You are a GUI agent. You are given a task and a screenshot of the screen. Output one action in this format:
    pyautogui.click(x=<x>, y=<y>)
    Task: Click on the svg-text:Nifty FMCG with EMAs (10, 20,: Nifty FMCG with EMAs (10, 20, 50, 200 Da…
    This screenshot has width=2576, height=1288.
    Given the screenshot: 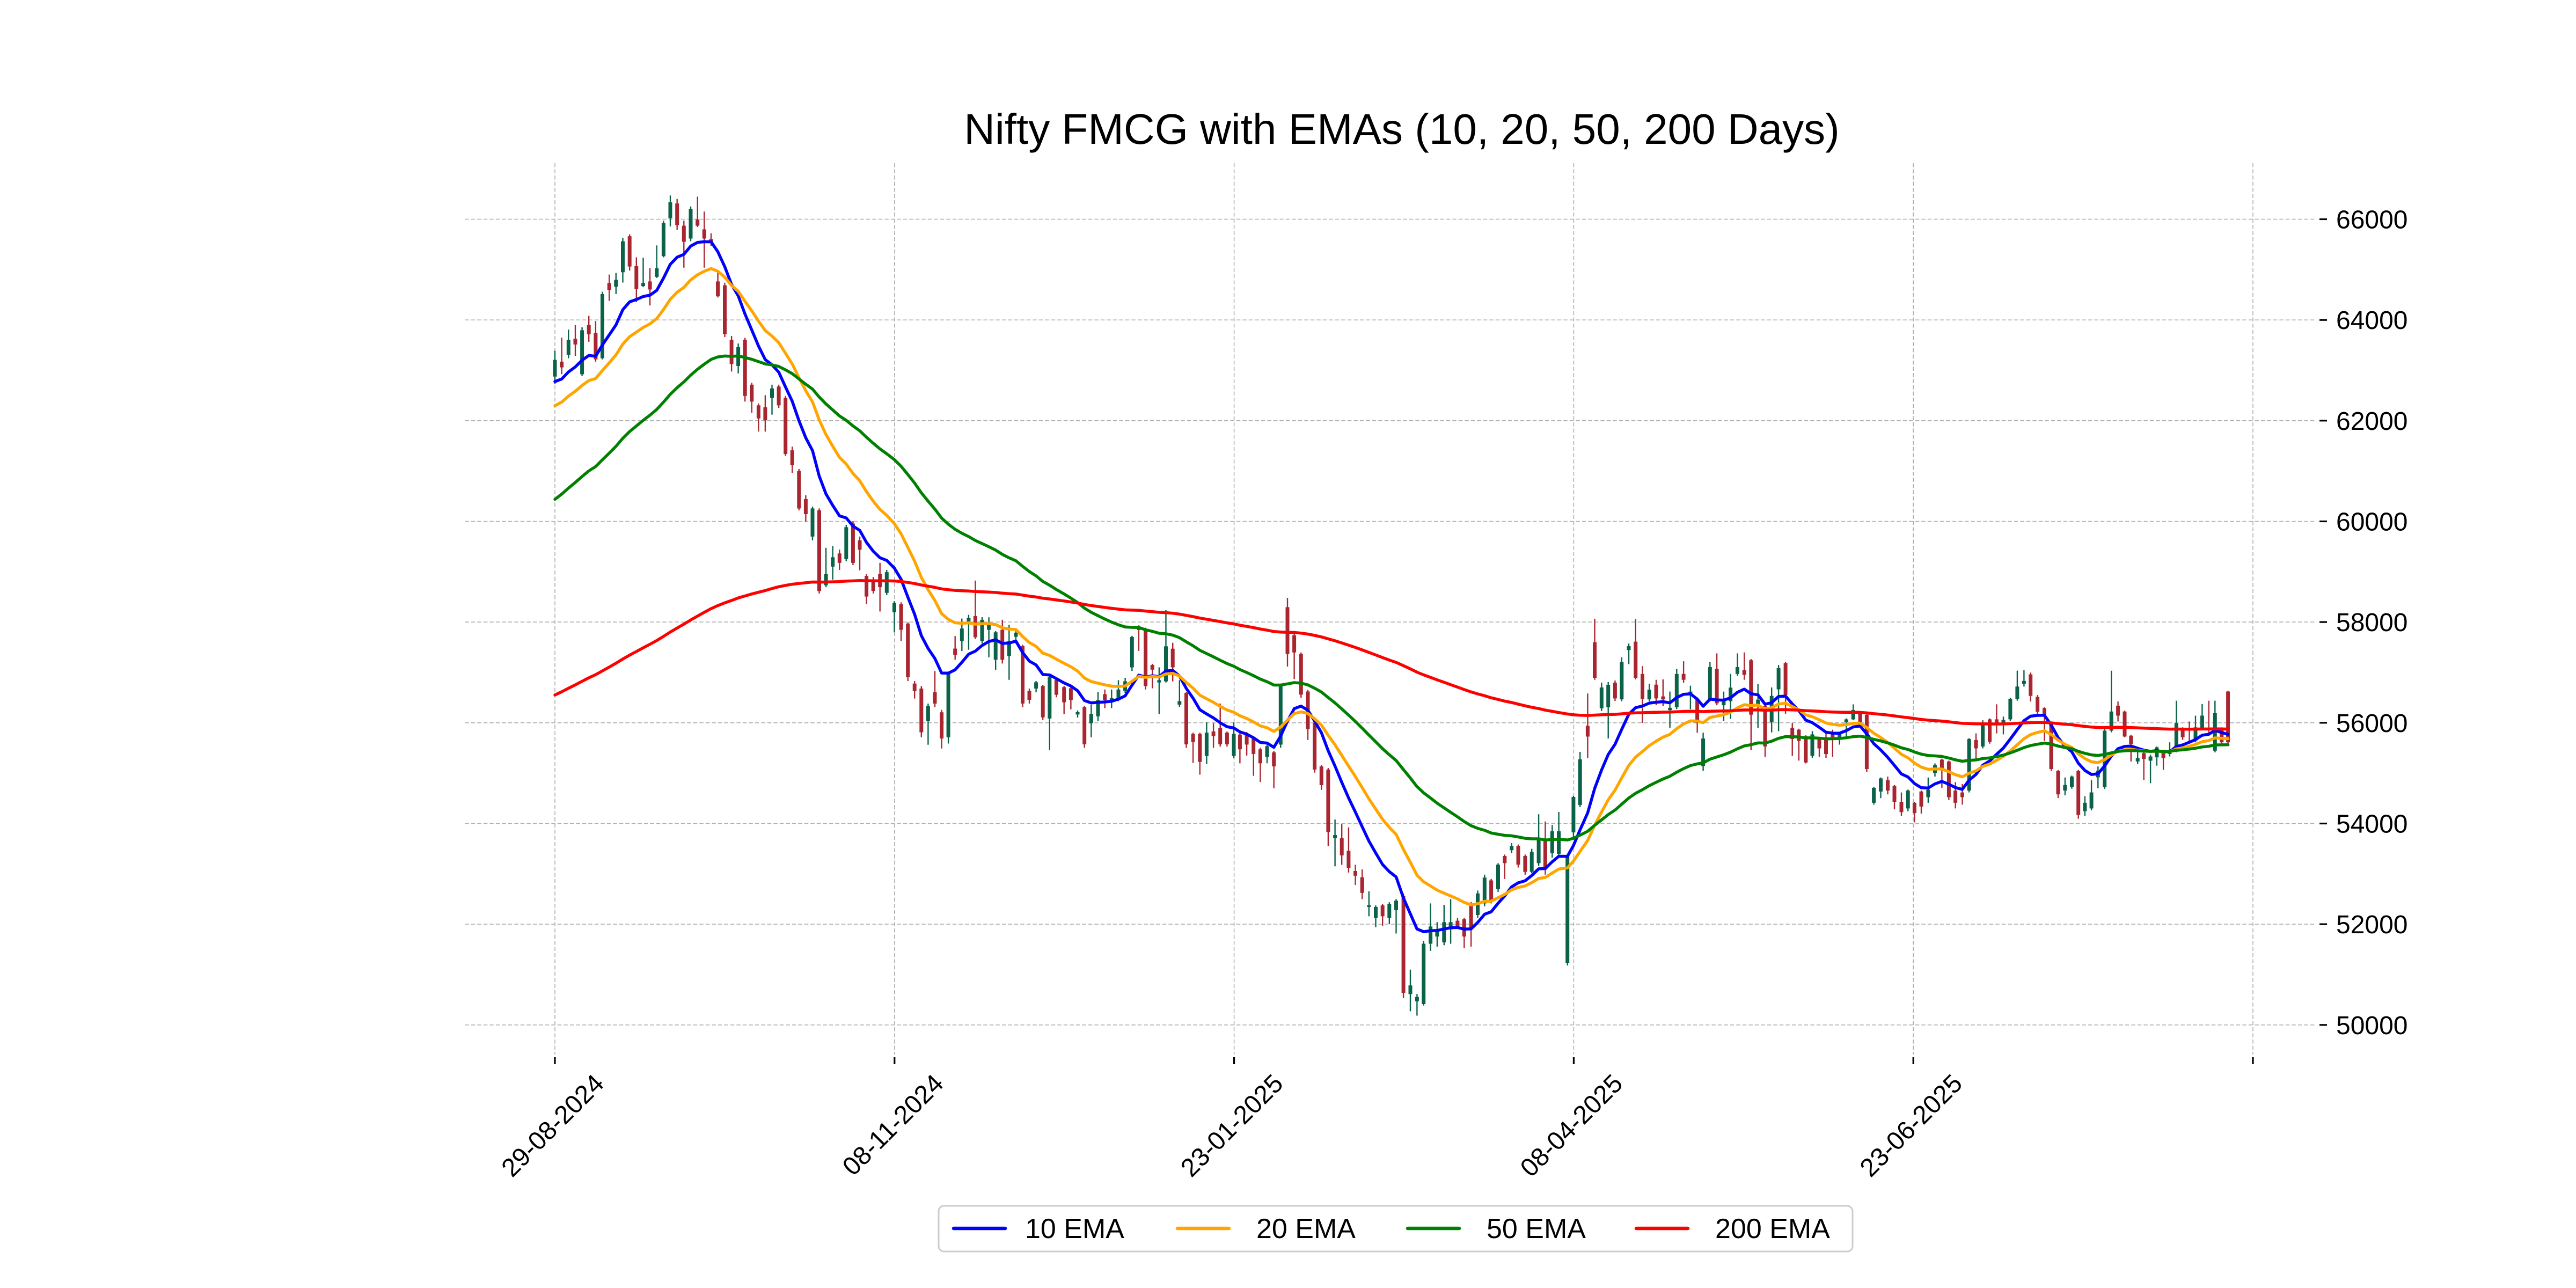 What is the action you would take?
    pyautogui.click(x=1402, y=129)
    